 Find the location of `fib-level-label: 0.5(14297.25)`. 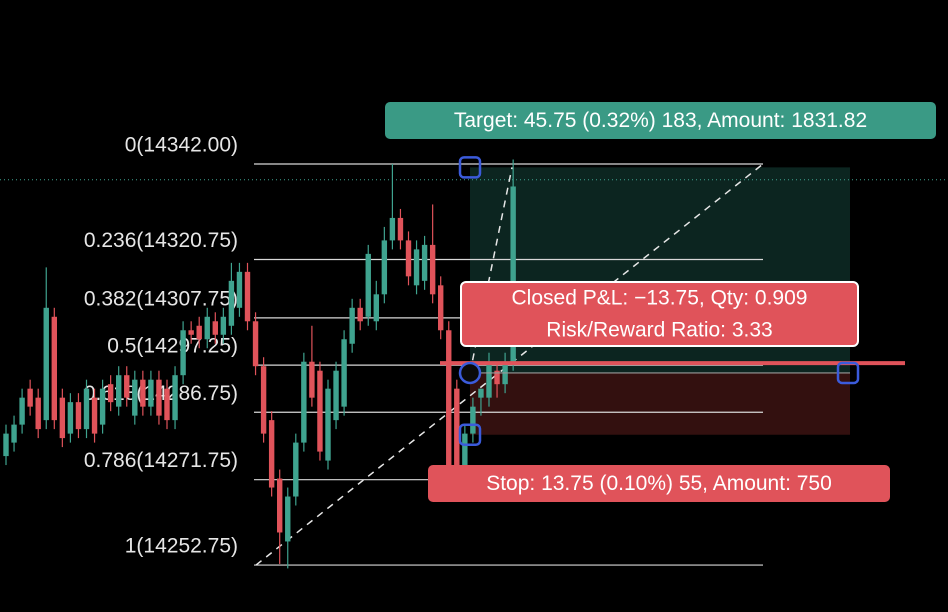

fib-level-label: 0.5(14297.25) is located at coordinates (172, 346).